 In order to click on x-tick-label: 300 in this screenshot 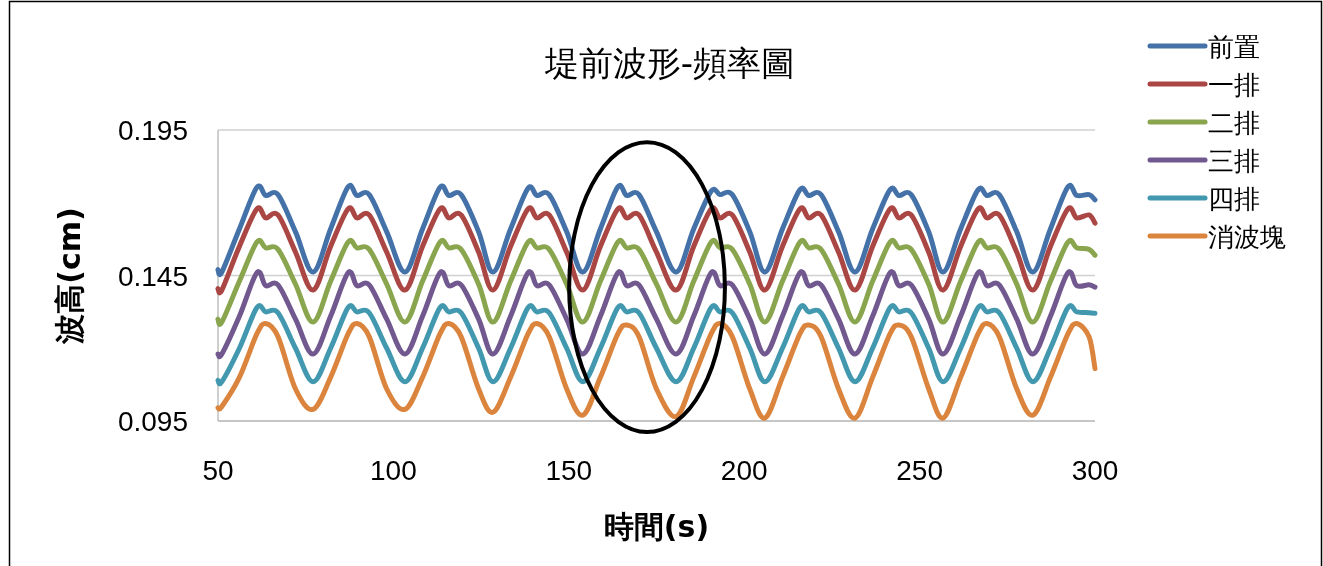, I will do `click(1095, 470)`.